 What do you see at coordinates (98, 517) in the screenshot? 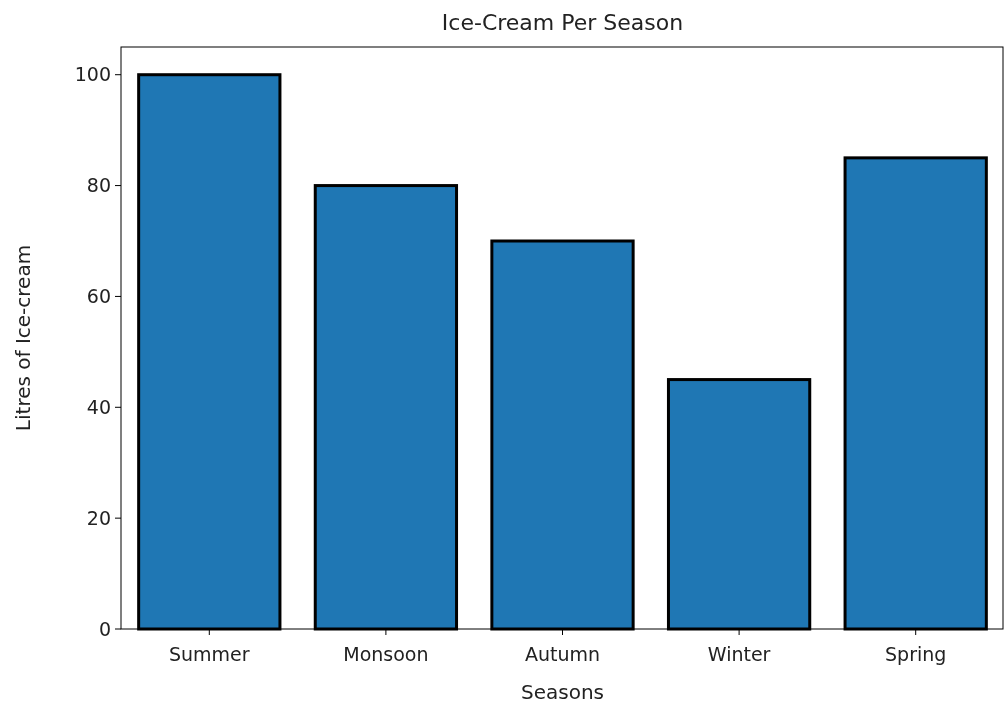
I see `y-tick-label: 20` at bounding box center [98, 517].